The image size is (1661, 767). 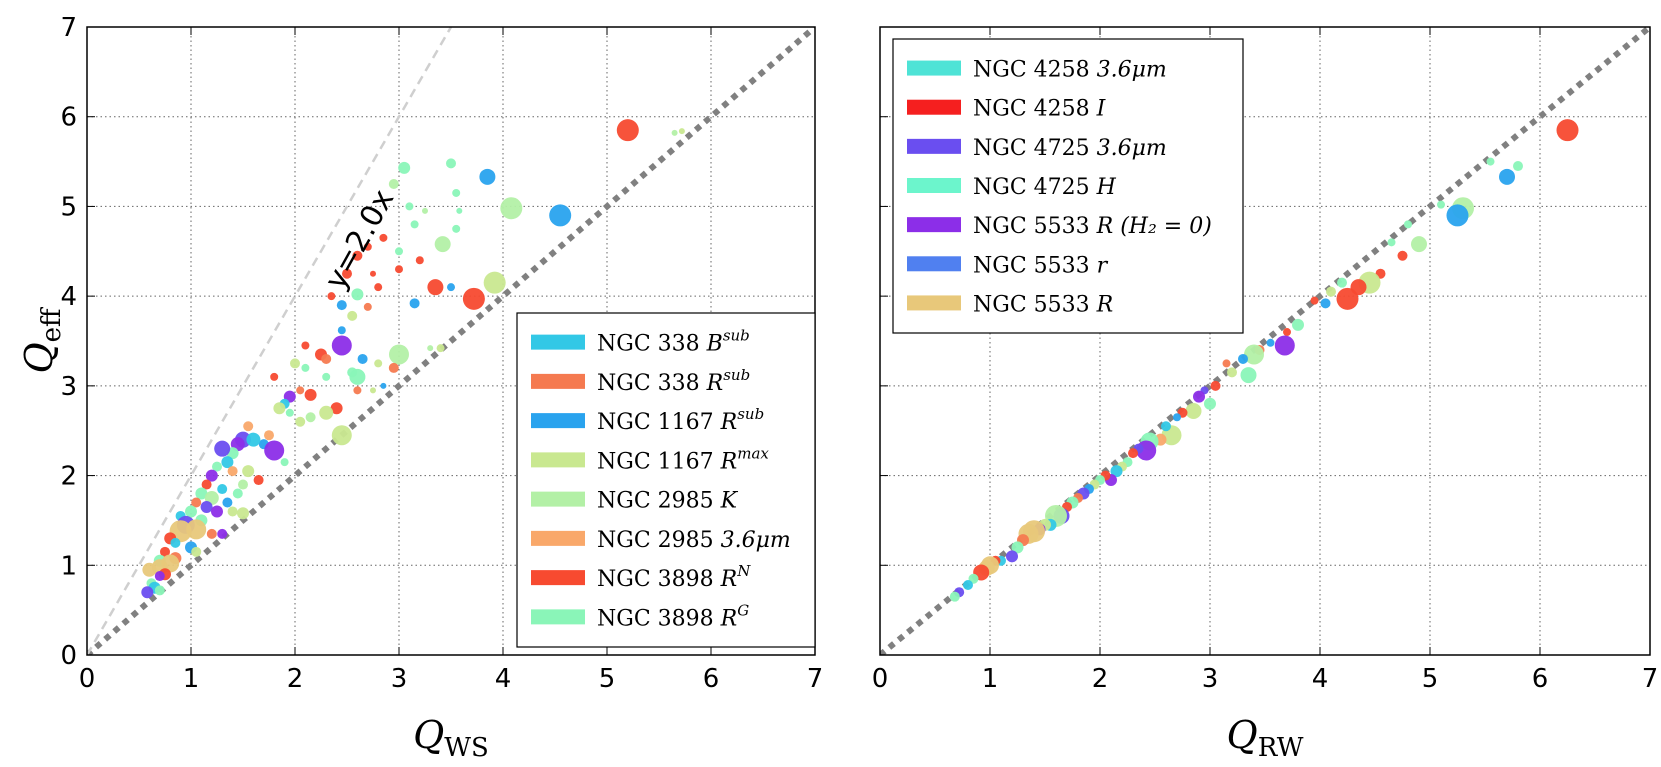 I want to click on legend-label: NGC 5533 r, so click(x=1041, y=265).